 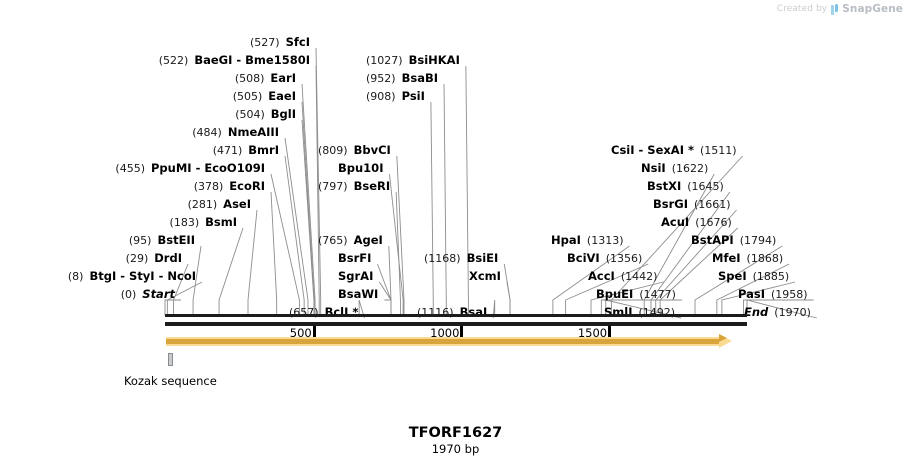 I want to click on restriction-site-label: BstAPI (1794), so click(x=733, y=240).